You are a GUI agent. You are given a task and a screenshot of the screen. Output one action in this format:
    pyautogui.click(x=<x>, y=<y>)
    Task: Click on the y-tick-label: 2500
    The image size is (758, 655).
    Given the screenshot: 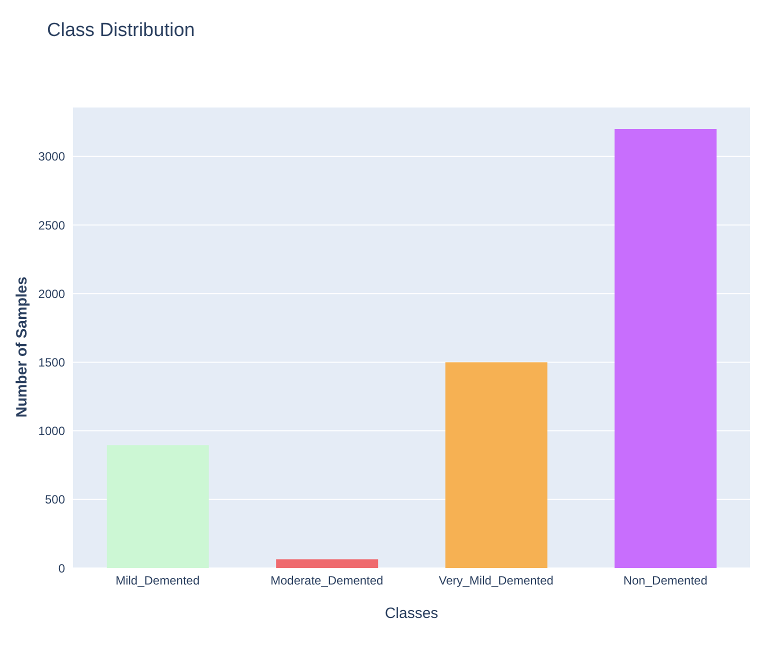 What is the action you would take?
    pyautogui.click(x=52, y=225)
    